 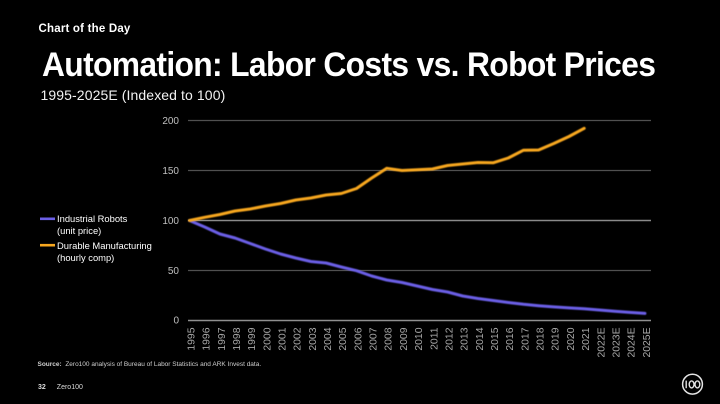 I want to click on svg-text: 2021, so click(x=586, y=338).